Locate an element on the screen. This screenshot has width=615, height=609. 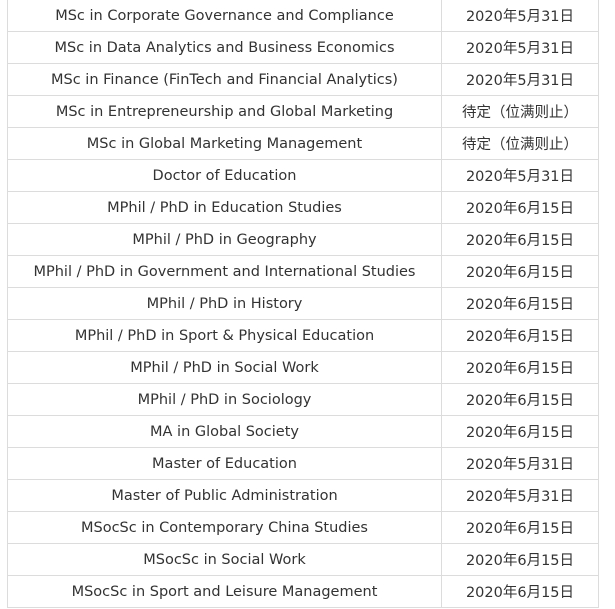
table-row: MPhil / PhD in Social Work 2020年6月15日 is located at coordinates (303, 367).